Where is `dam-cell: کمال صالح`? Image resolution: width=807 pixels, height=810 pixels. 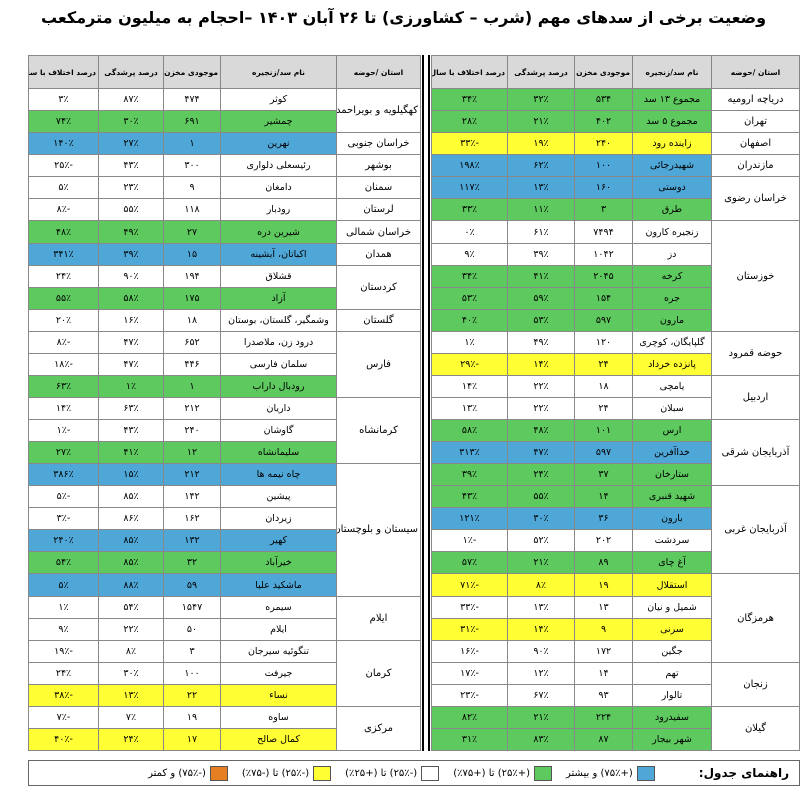
dam-cell: کمال صالح is located at coordinates (278, 739).